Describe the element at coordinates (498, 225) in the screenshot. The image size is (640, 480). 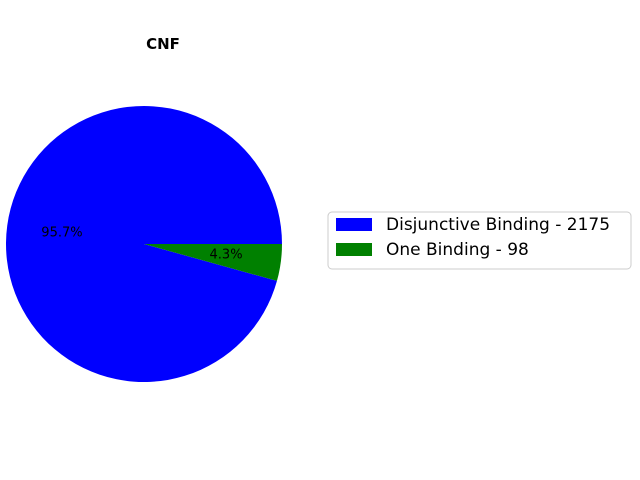
I see `legend-label: Disjunctive Binding - 2175` at that location.